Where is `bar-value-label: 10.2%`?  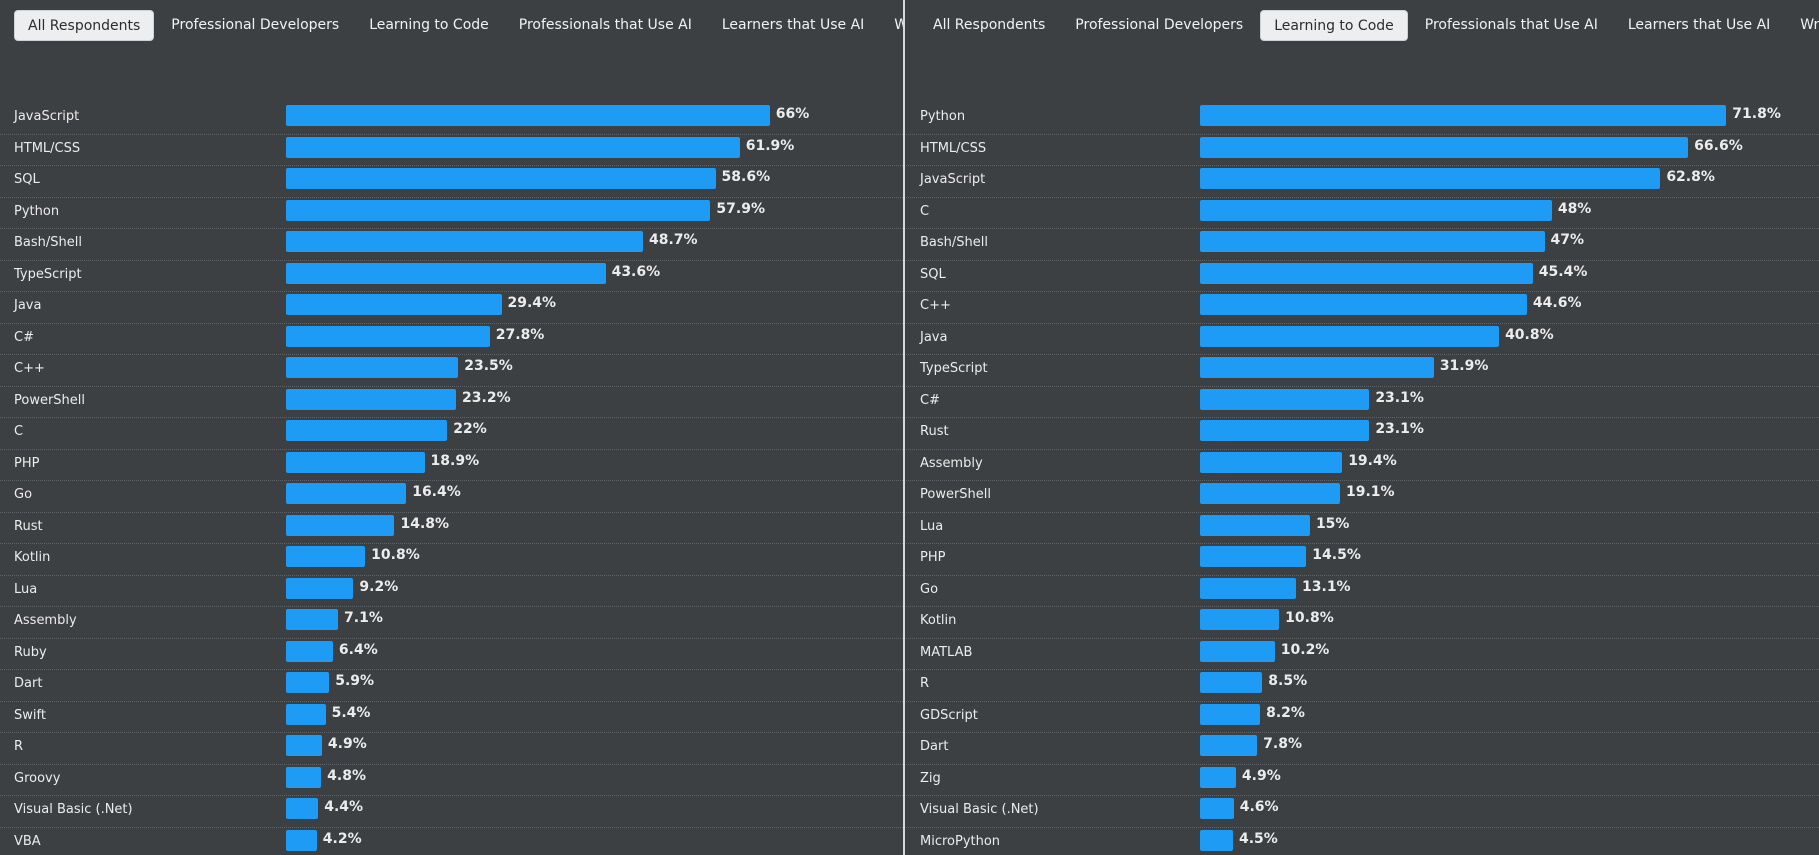 bar-value-label: 10.2% is located at coordinates (1305, 649).